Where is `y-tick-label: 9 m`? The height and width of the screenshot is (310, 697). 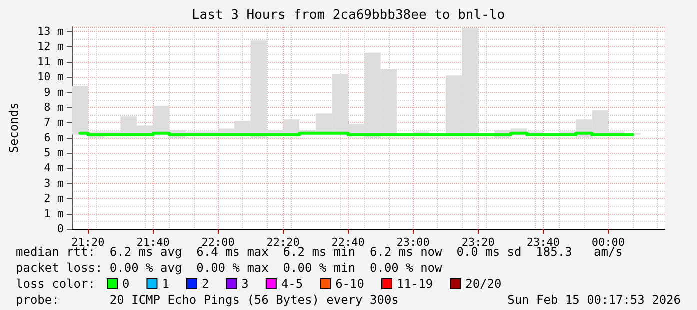
y-tick-label: 9 m is located at coordinates (54, 92).